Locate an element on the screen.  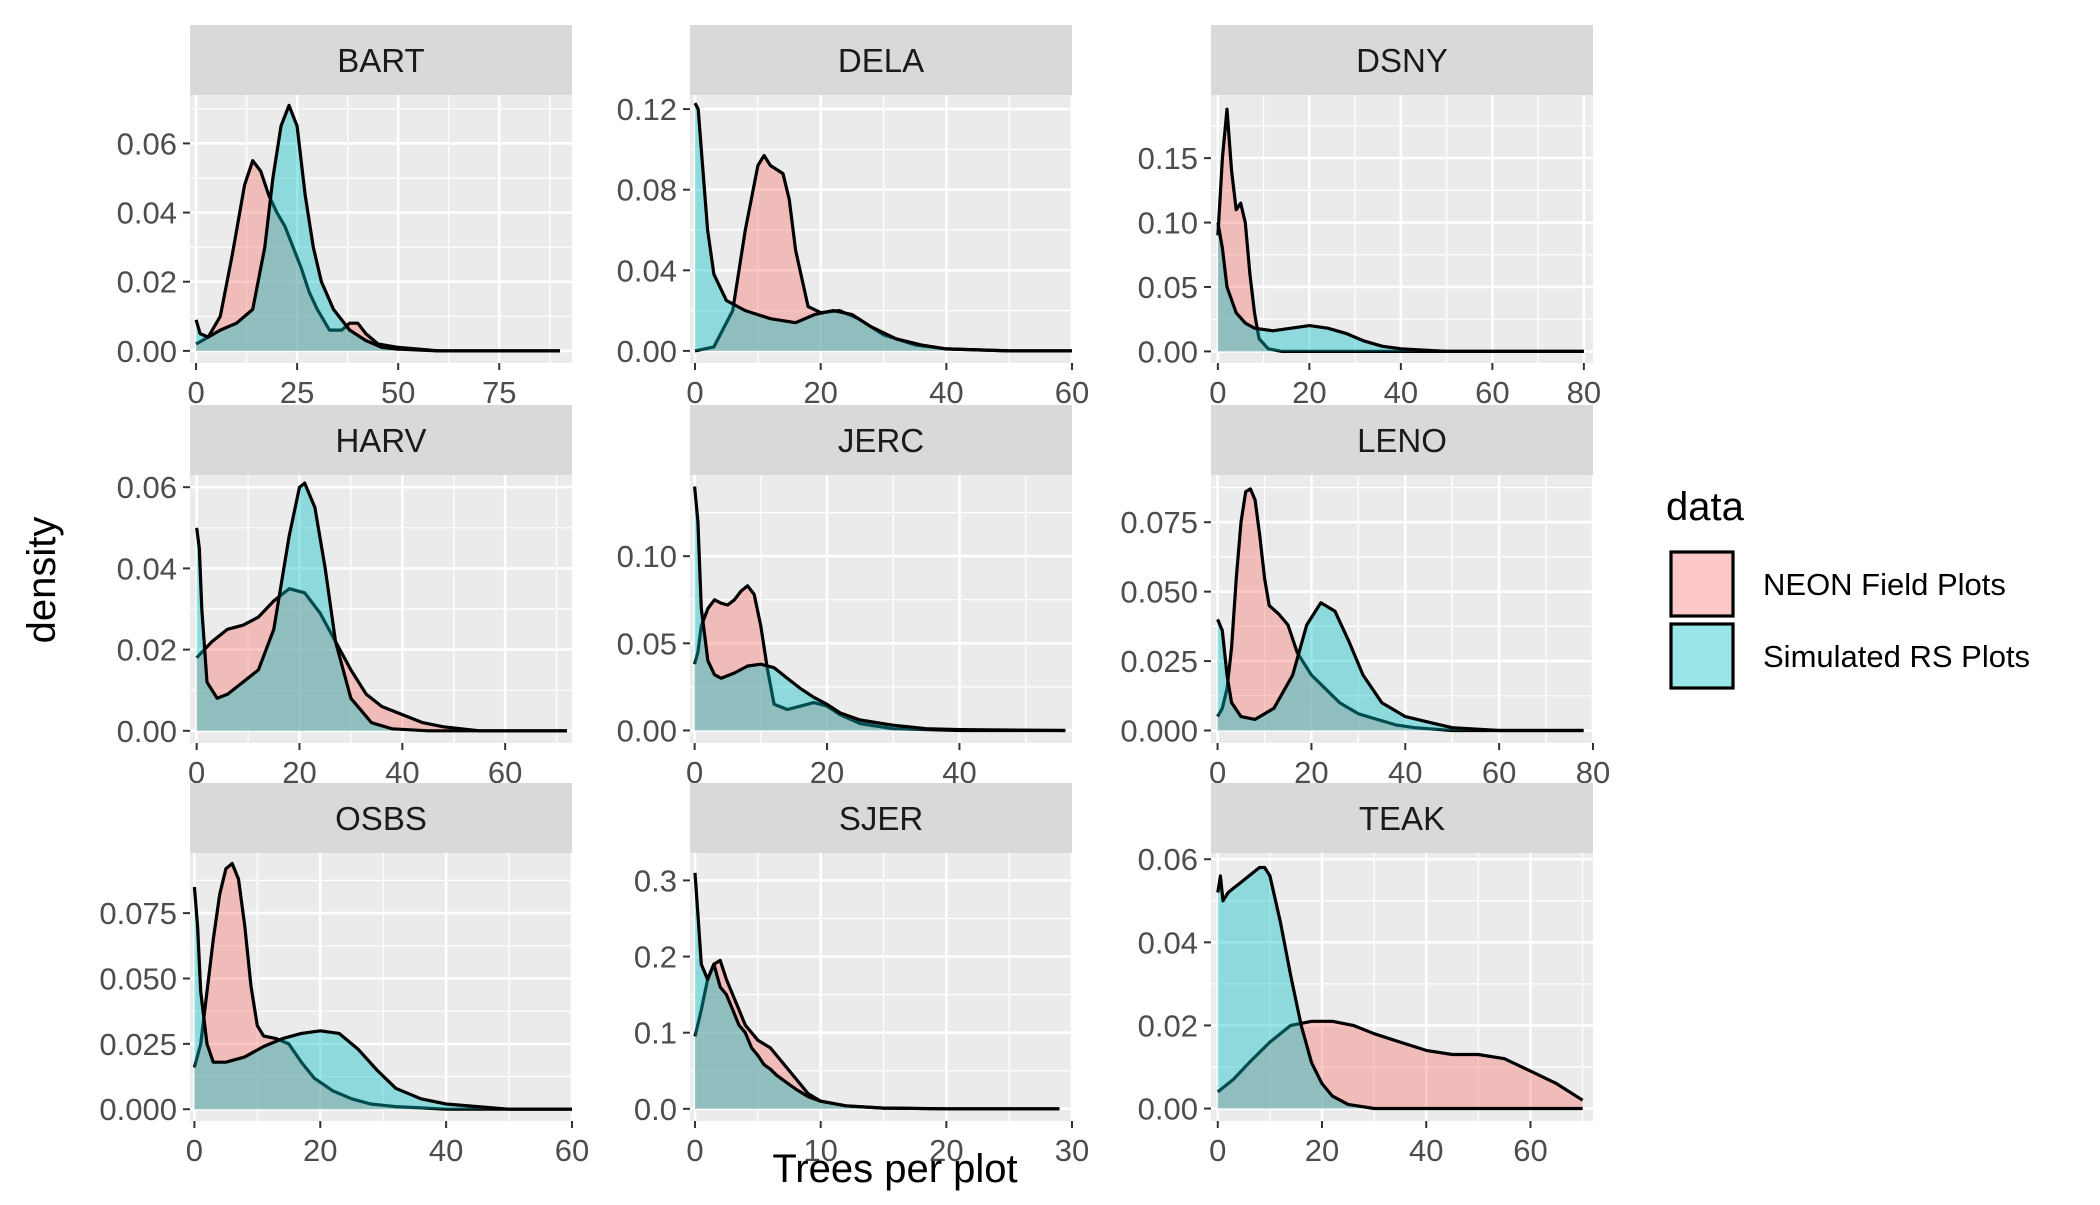
facet-strip-label: BART is located at coordinates (380, 60).